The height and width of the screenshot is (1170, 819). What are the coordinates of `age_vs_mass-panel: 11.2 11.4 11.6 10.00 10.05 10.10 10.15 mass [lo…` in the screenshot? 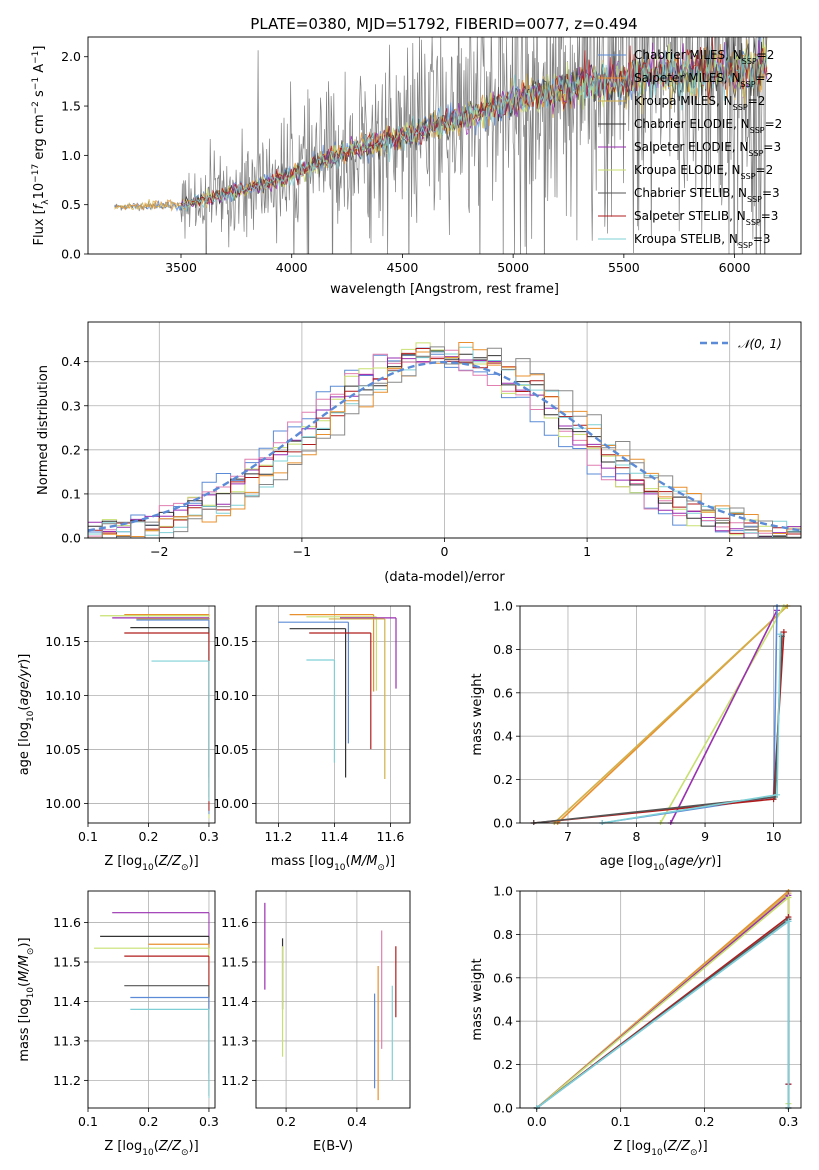 It's located at (311, 739).